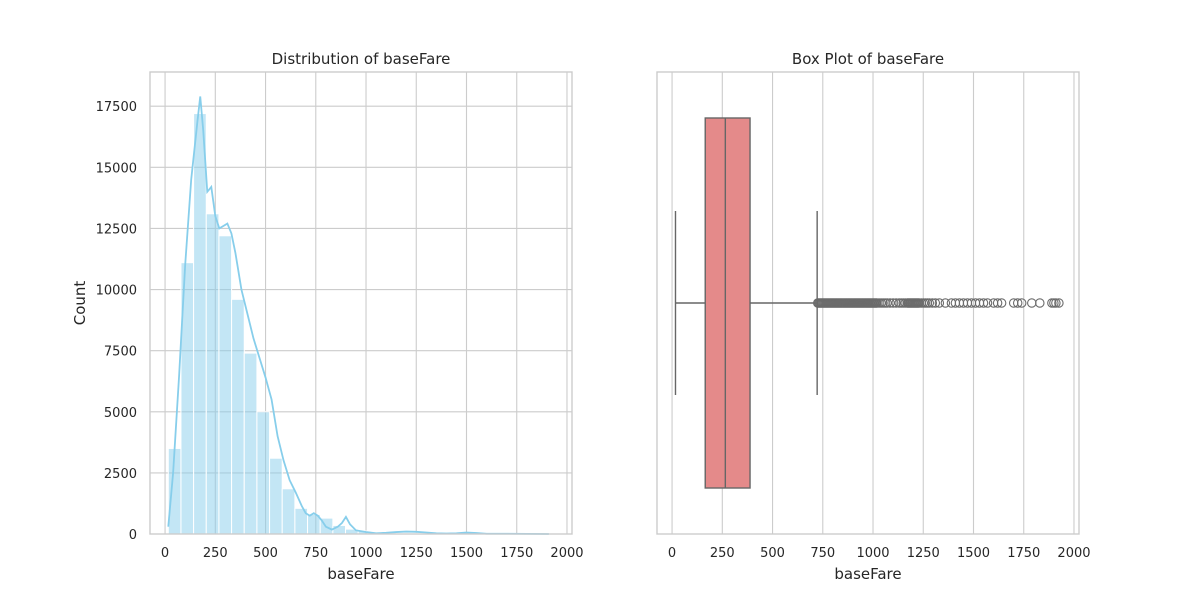 Image resolution: width=1200 pixels, height=600 pixels. What do you see at coordinates (1023, 553) in the screenshot?
I see `boxplot-x-tick-label: 1750` at bounding box center [1023, 553].